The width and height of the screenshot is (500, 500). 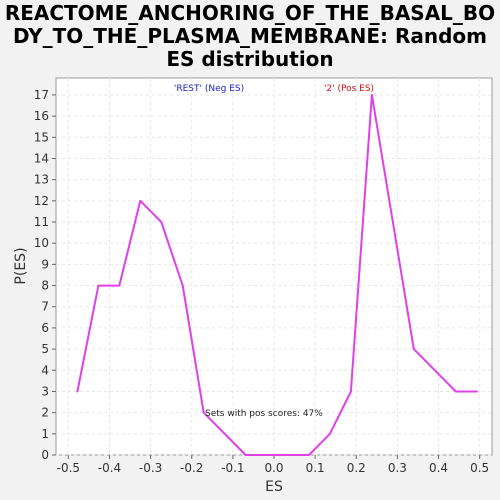 What do you see at coordinates (250, 13) in the screenshot?
I see `chart-title-line-1: REACTOME_ANCHORING_OF_THE_BASAL_BO` at bounding box center [250, 13].